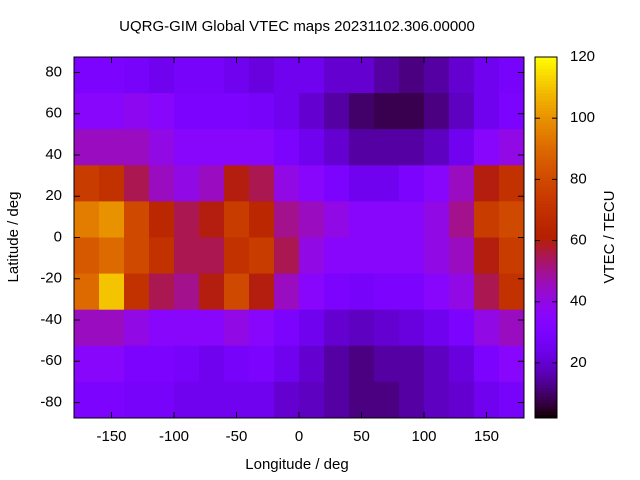 The height and width of the screenshot is (480, 640). Describe the element at coordinates (582, 56) in the screenshot. I see `colorbar-tick-label: 120` at that location.